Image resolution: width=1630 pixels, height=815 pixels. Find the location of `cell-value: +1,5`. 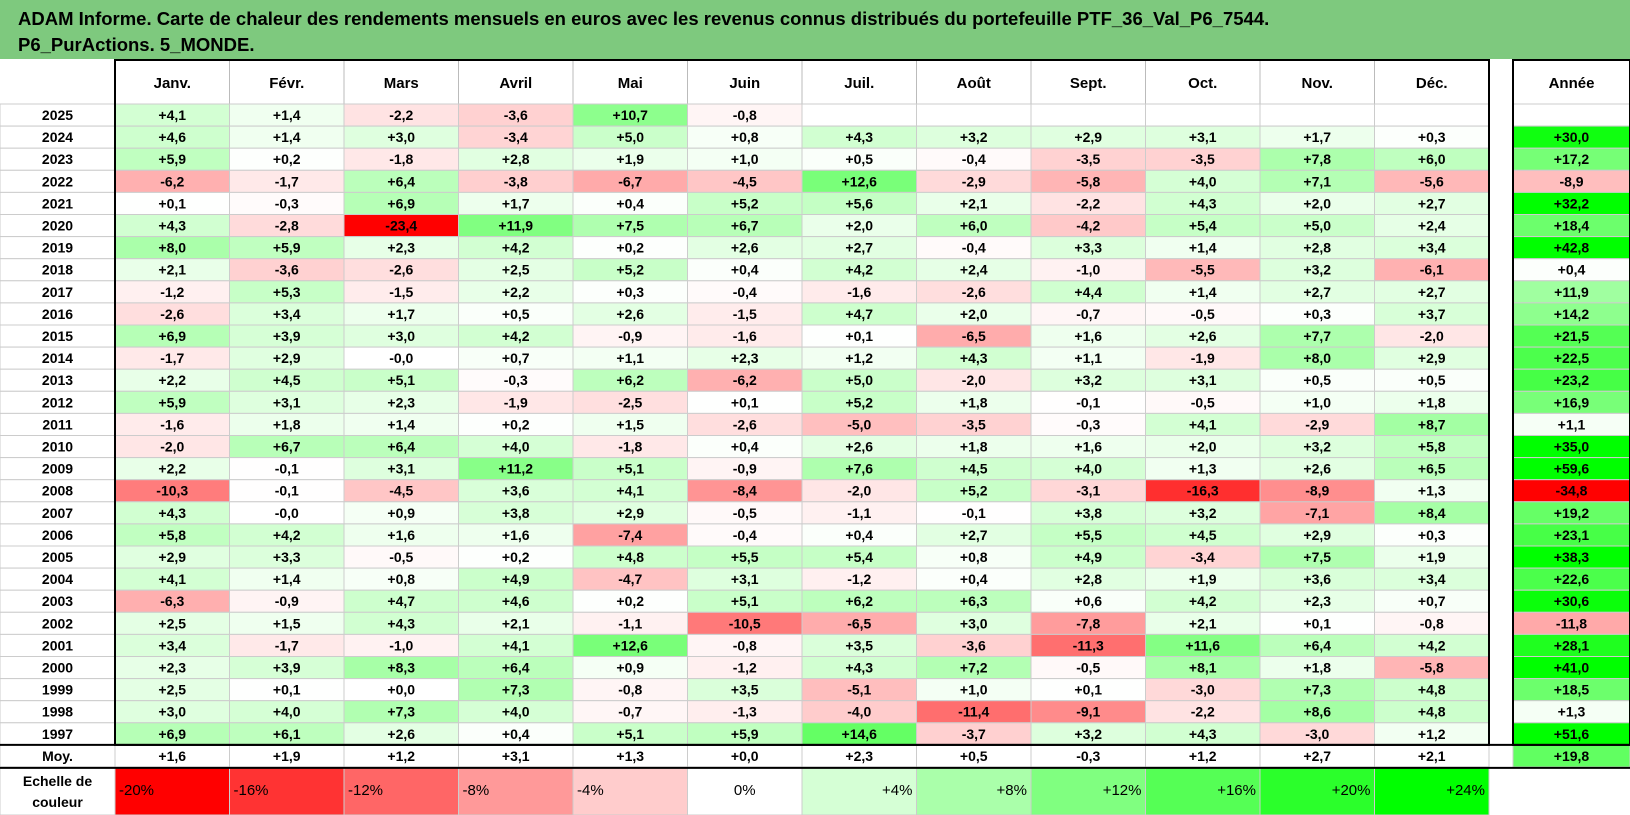

cell-value: +1,5 is located at coordinates (287, 623).